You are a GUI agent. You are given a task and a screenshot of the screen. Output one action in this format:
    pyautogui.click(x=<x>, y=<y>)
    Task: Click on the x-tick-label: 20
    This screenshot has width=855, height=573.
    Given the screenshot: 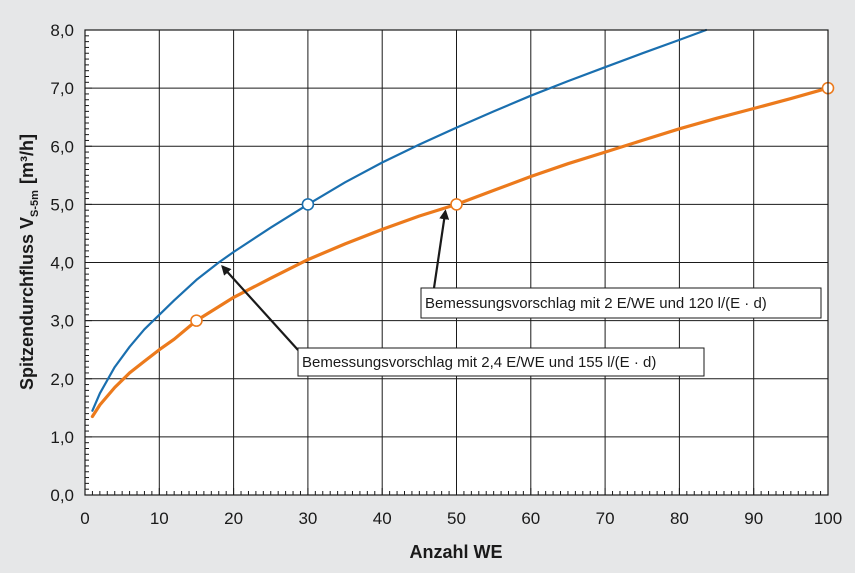 What is the action you would take?
    pyautogui.click(x=233, y=518)
    